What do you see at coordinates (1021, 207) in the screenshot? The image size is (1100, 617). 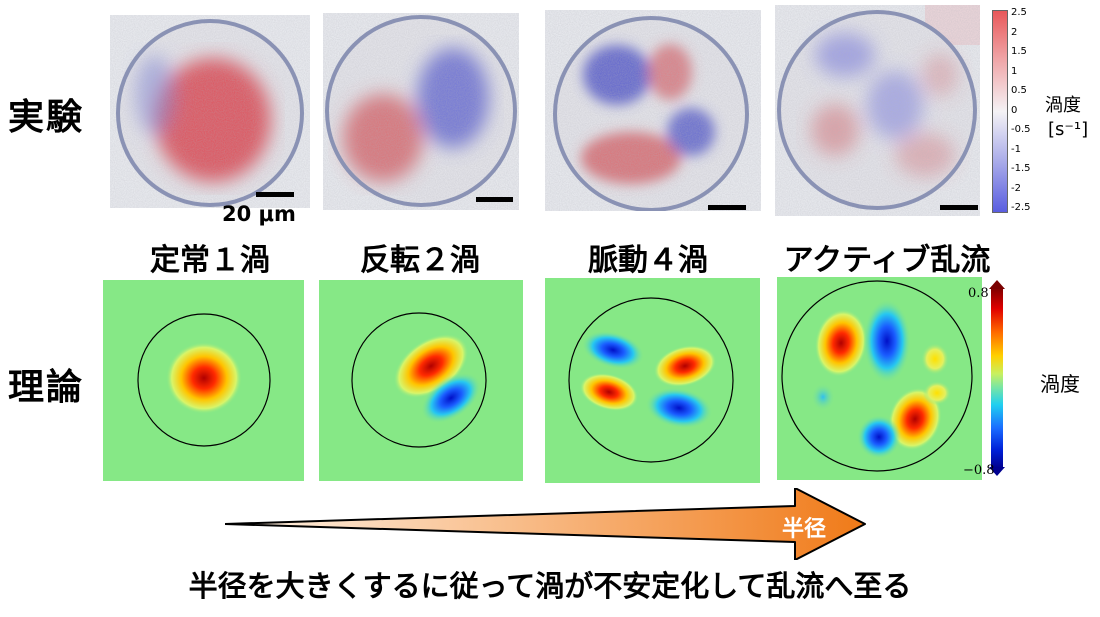 I see `experiment-colorbar-tick: -2.5` at bounding box center [1021, 207].